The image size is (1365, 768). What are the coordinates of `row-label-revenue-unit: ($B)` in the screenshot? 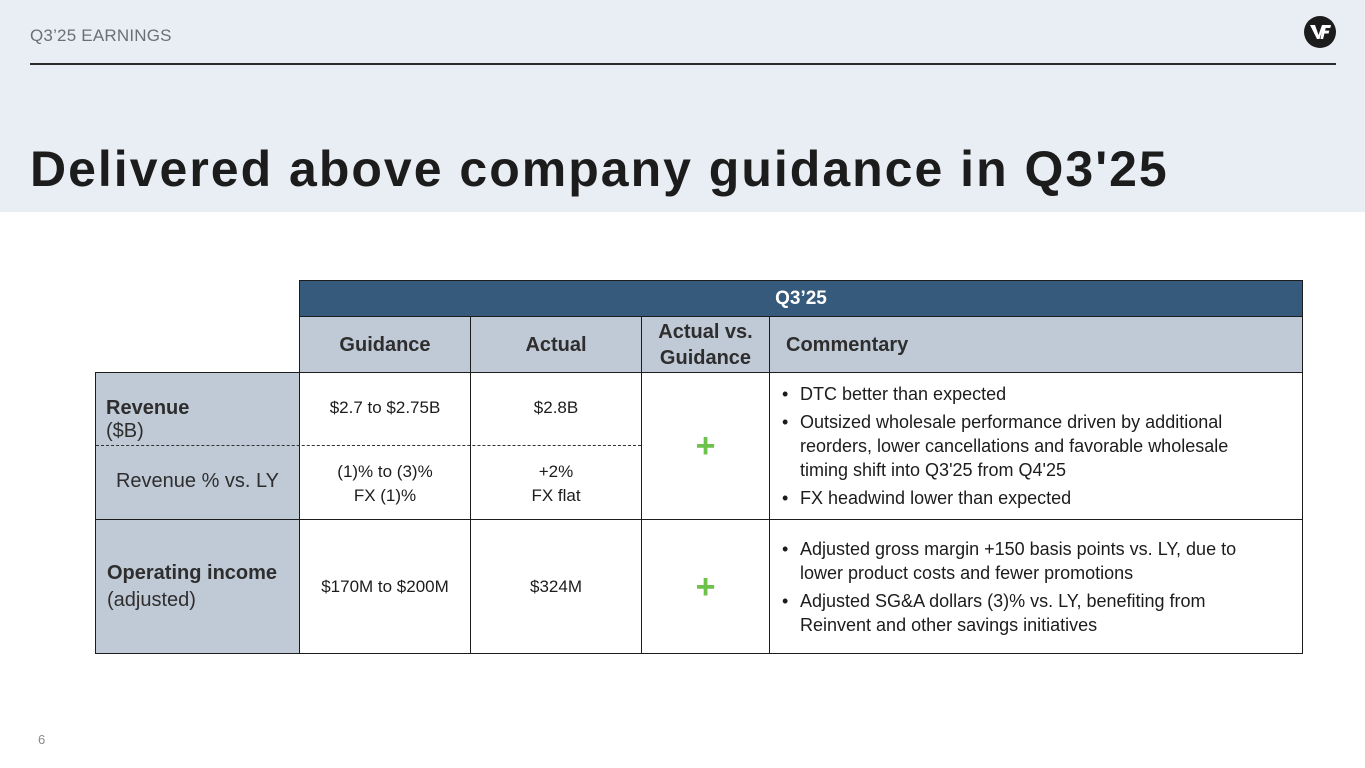 It's located at (125, 431).